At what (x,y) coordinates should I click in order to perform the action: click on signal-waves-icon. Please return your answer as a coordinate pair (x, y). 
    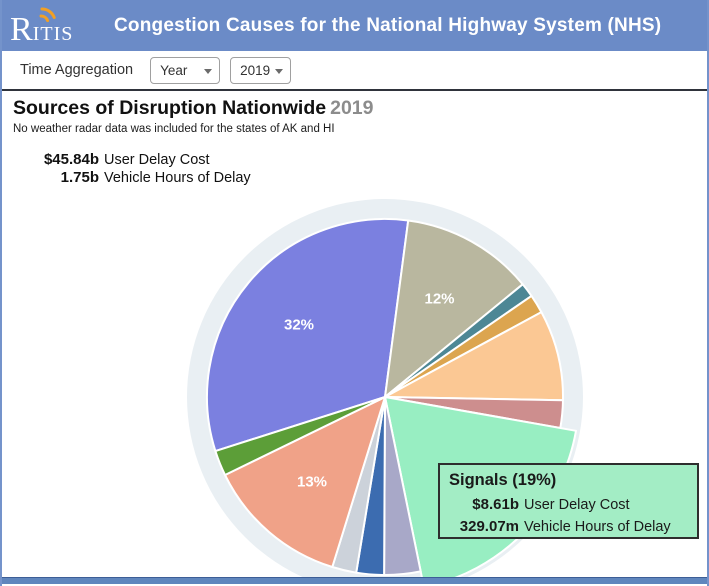
    Looking at the image, I should click on (47, 14).